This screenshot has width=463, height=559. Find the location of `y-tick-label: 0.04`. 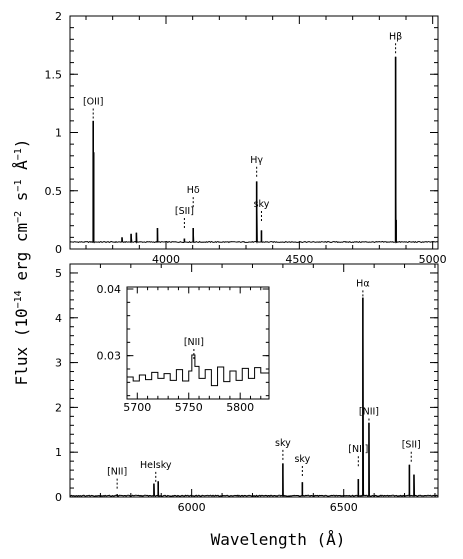

y-tick-label: 0.04 is located at coordinates (109, 289).